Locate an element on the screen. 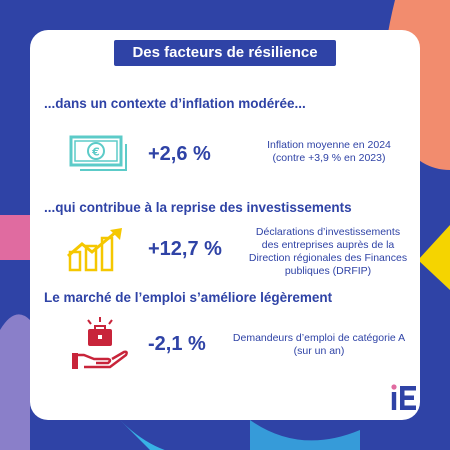 Image resolution: width=450 pixels, height=450 pixels. title-banner: Des facteurs de résilience is located at coordinates (225, 53).